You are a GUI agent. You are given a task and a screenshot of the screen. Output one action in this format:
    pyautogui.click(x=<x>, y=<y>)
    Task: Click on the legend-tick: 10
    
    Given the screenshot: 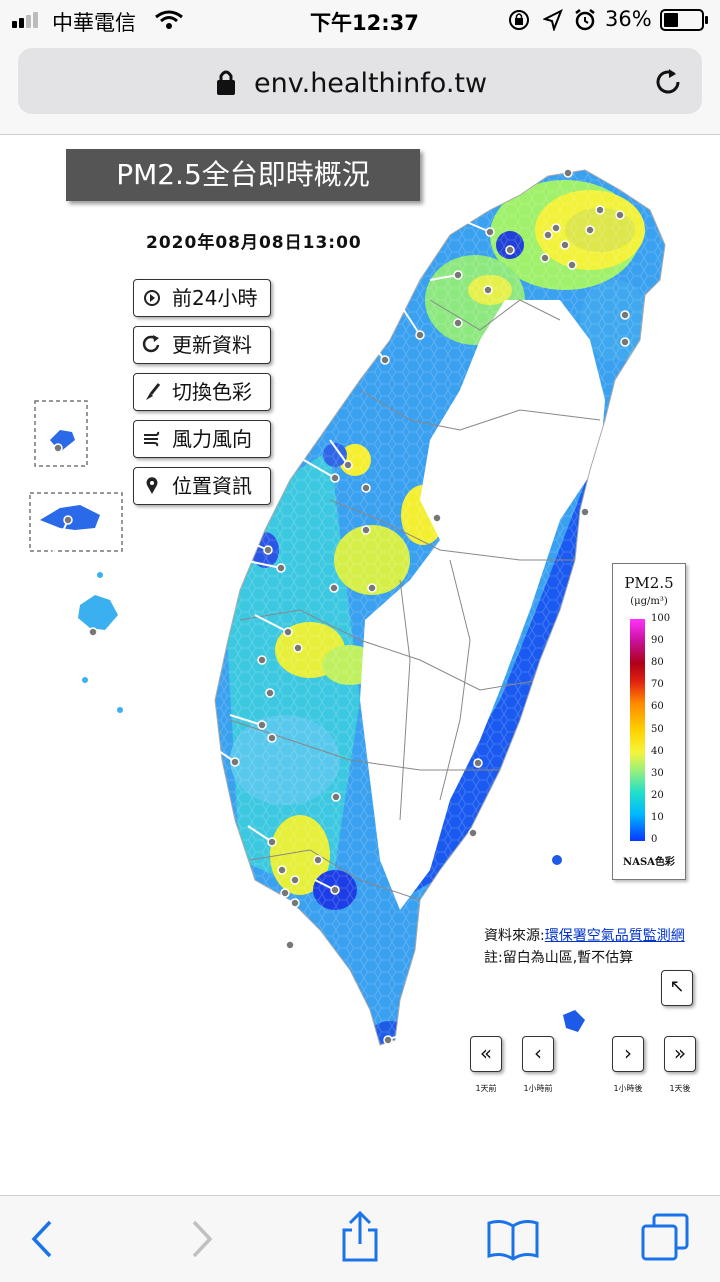 What is the action you would take?
    pyautogui.click(x=657, y=817)
    